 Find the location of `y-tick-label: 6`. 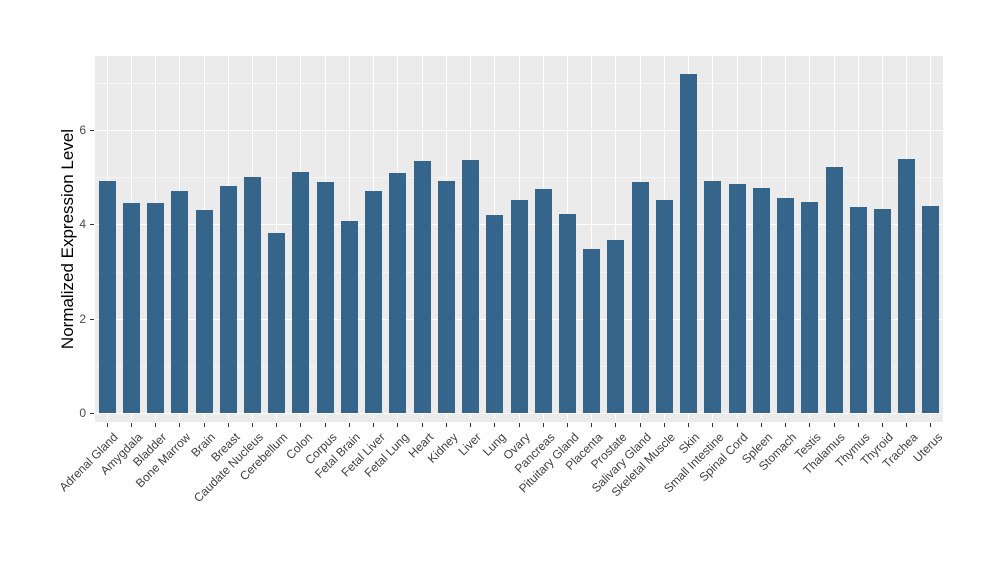

y-tick-label: 6 is located at coordinates (82, 130).